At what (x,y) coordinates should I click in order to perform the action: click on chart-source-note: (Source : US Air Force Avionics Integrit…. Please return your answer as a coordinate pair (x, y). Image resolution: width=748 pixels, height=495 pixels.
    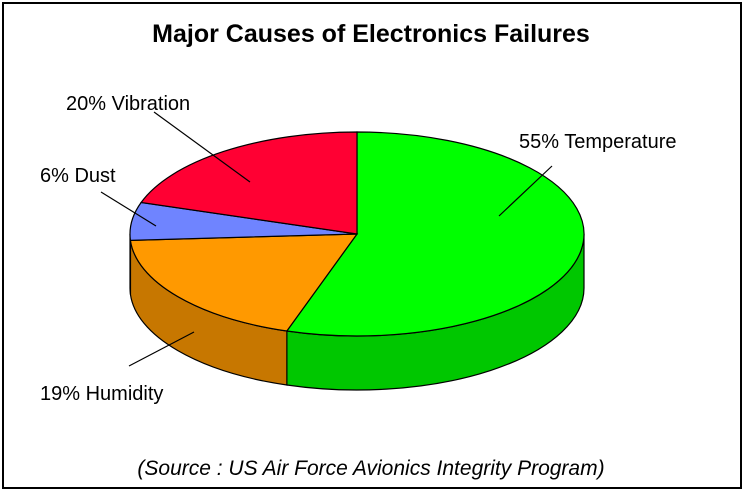
    Looking at the image, I should click on (371, 468).